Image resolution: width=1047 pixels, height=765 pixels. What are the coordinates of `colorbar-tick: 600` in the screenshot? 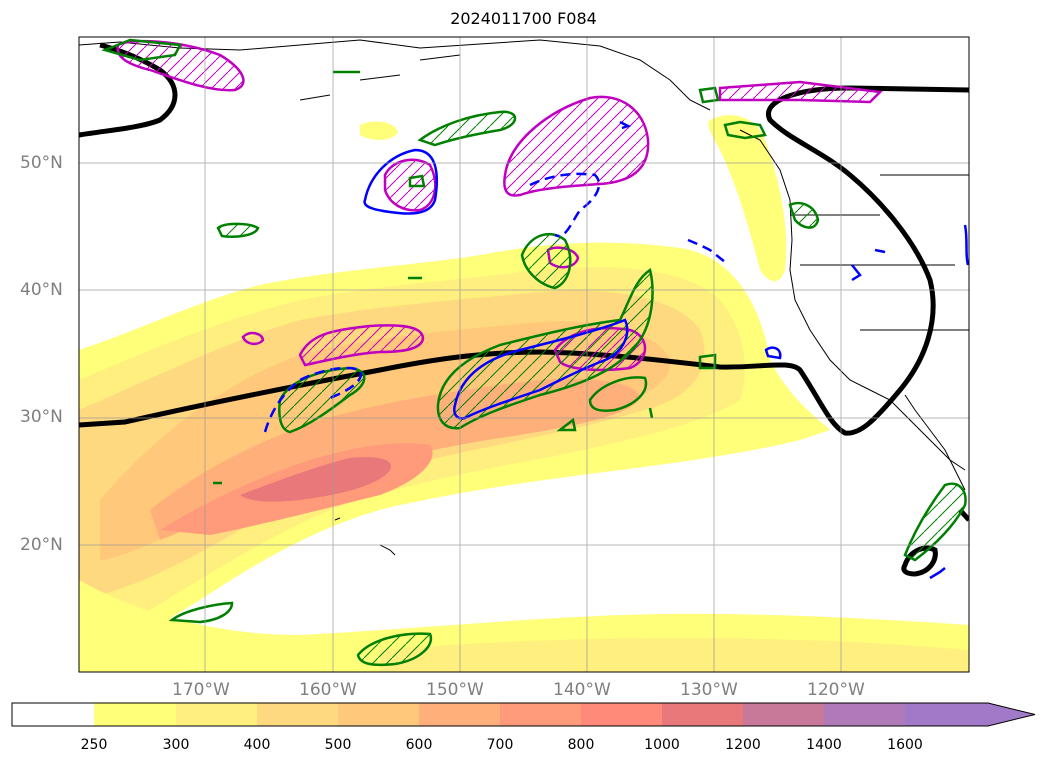 It's located at (419, 745).